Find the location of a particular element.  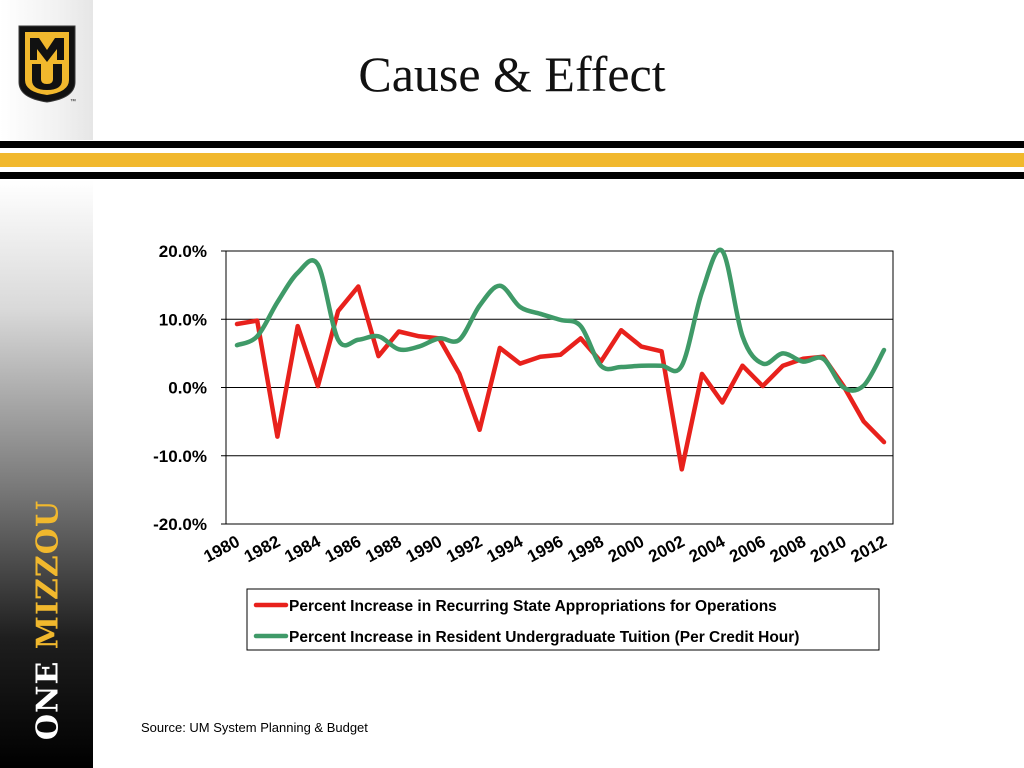

xtick-label-2006: 2006 is located at coordinates (747, 549).